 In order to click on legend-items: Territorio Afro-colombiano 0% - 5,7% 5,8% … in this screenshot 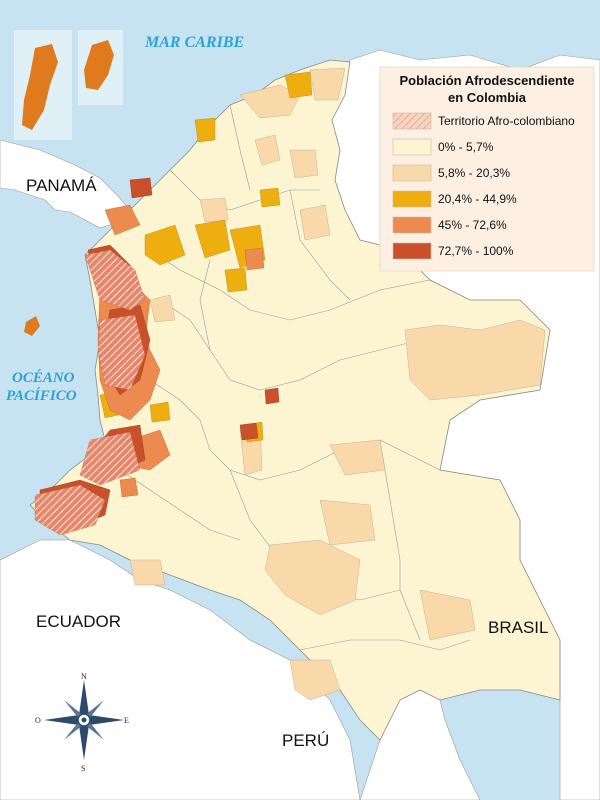, I will do `click(483, 186)`.